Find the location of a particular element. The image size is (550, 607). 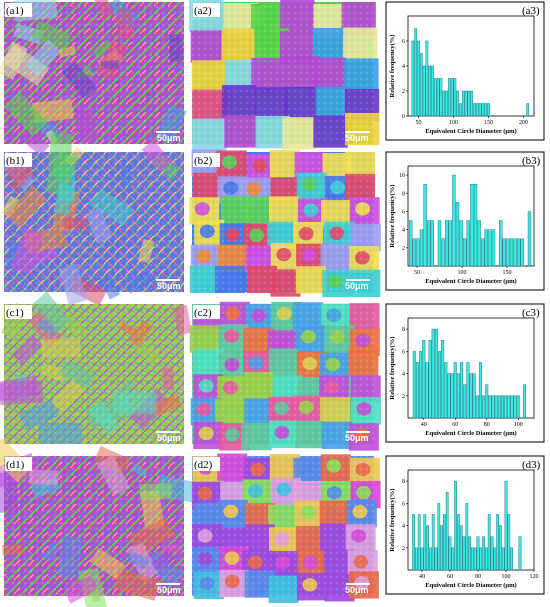

panel-label-4-2: (d2) is located at coordinates (206, 464).